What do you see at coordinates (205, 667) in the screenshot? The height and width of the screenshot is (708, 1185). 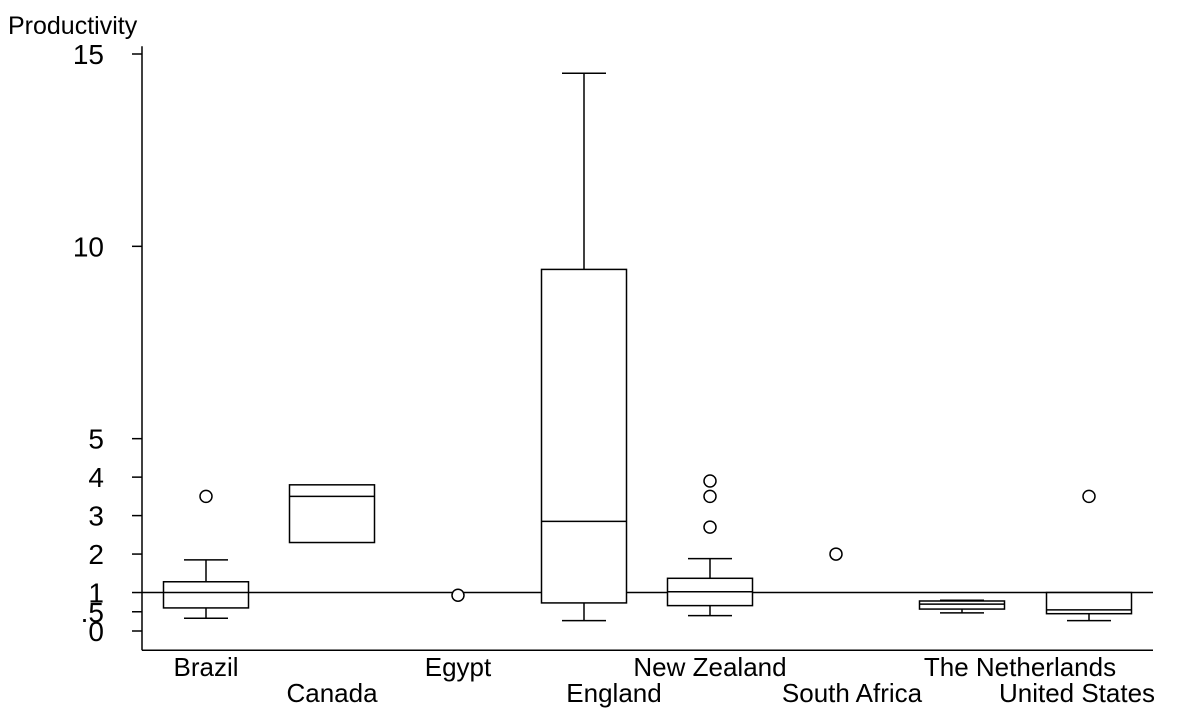 I see `x-tick-label: Brazil` at bounding box center [205, 667].